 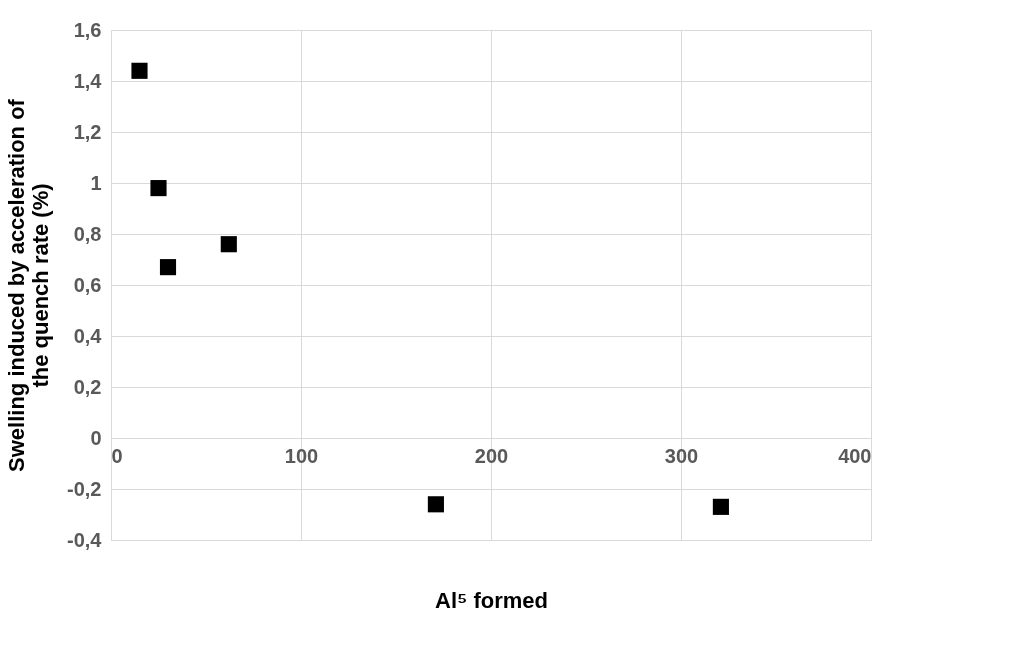 What do you see at coordinates (681, 455) in the screenshot?
I see `x-tick-label: 300` at bounding box center [681, 455].